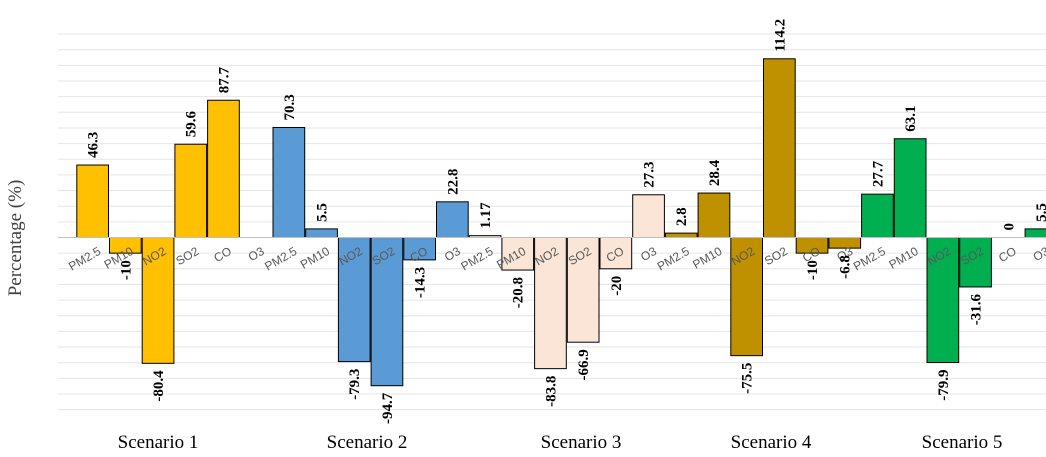 The width and height of the screenshot is (1046, 457). Describe the element at coordinates (354, 300) in the screenshot. I see `bar-scenario-2-no2` at that location.